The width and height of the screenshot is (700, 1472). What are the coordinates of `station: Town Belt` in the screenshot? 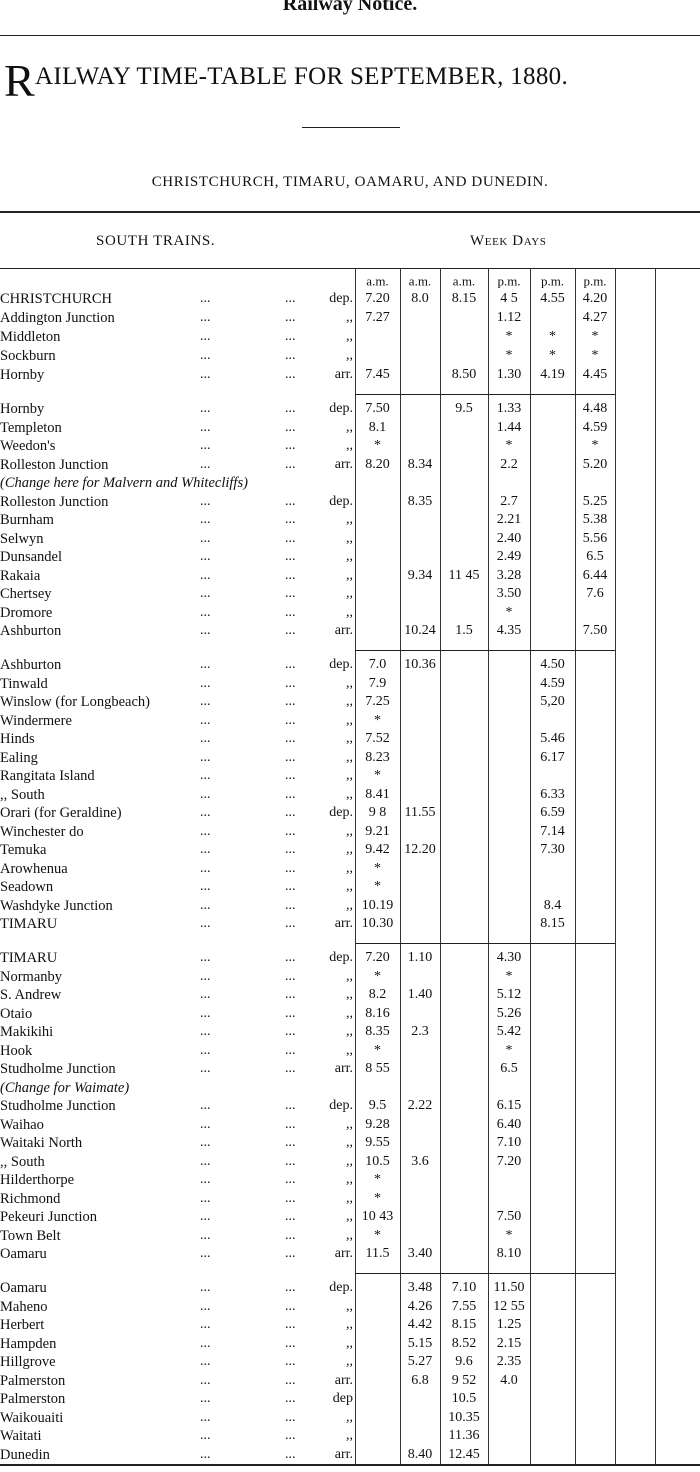 It's located at (30, 1235).